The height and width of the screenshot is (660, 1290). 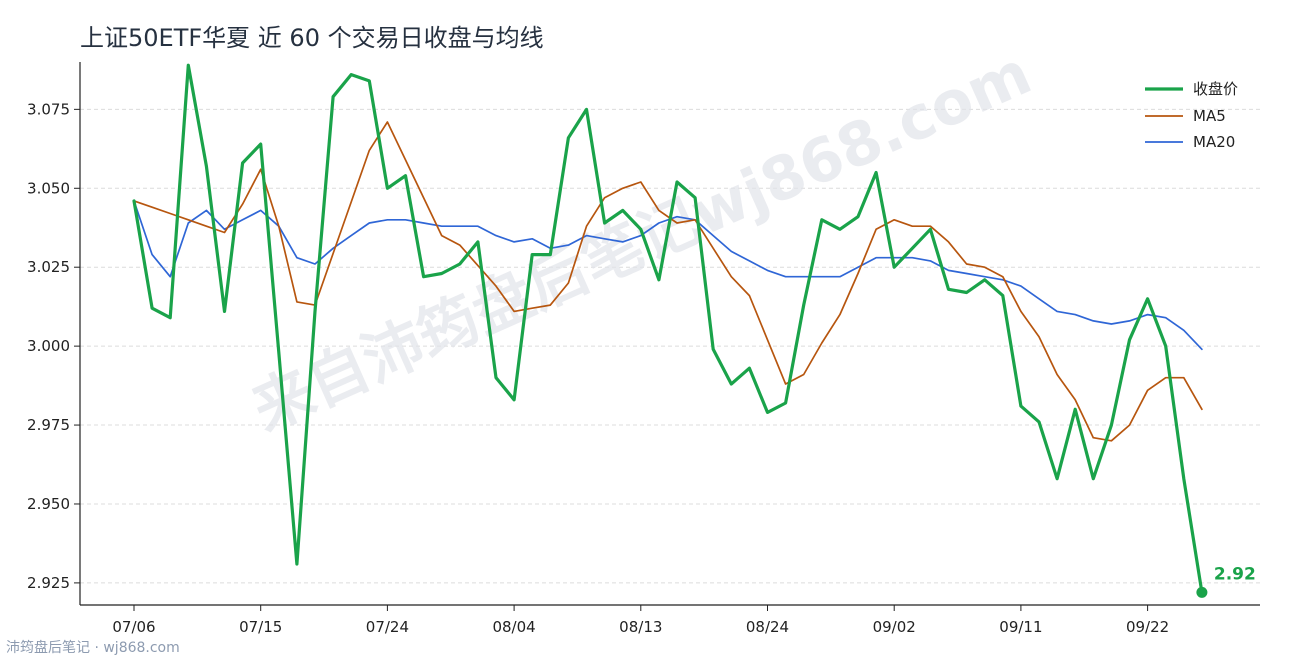 I want to click on last-close-label: 2.92, so click(x=1235, y=574).